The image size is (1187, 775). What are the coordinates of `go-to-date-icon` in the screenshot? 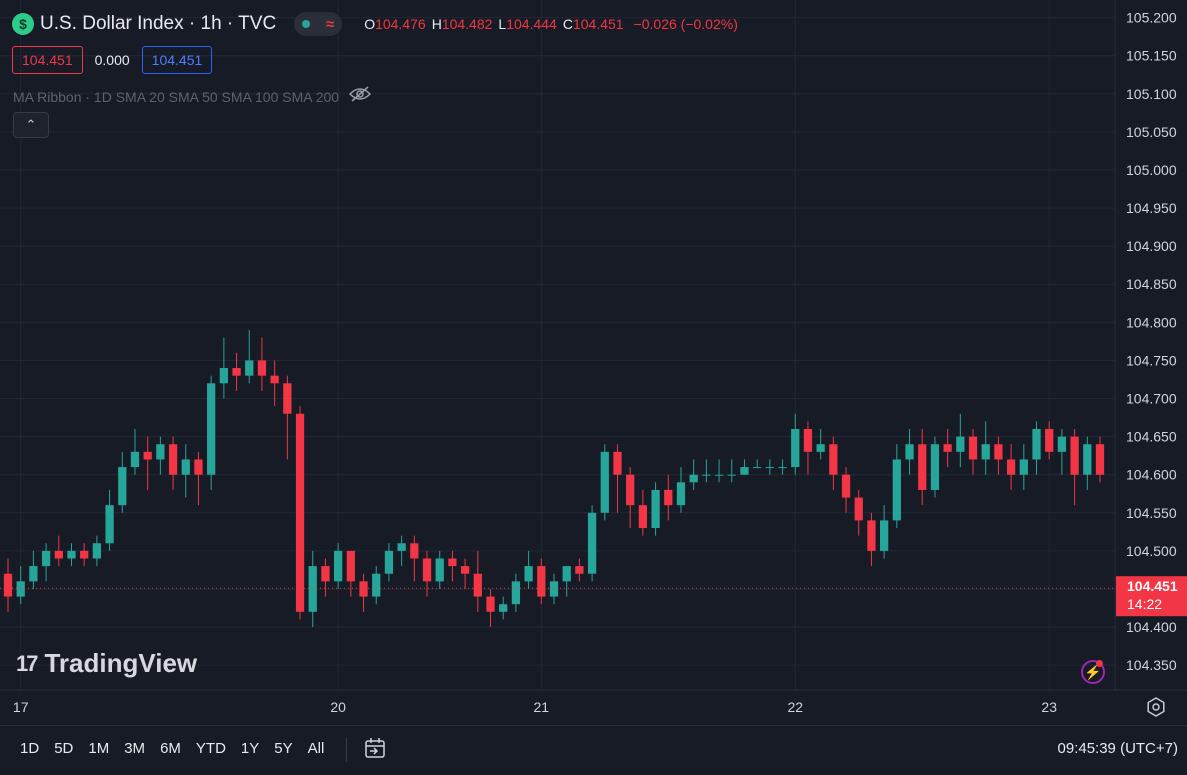 It's located at (375, 748).